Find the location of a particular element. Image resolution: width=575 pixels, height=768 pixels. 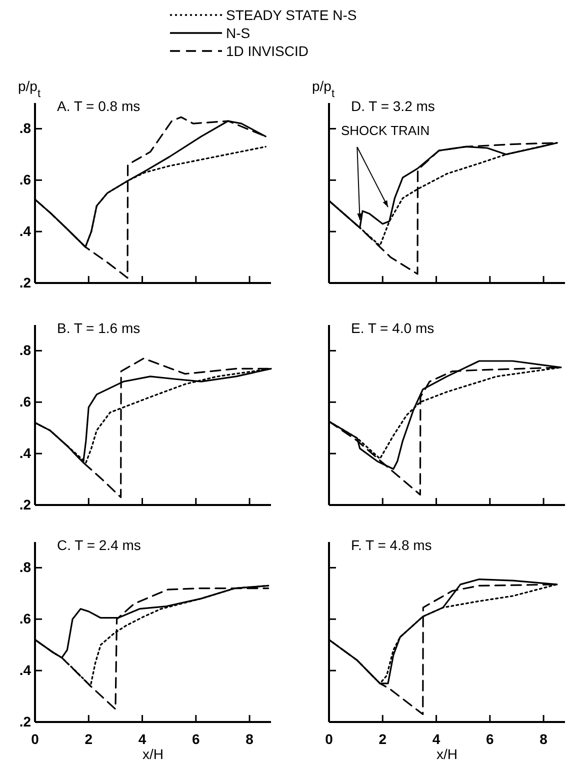

chart-title: C. T = 2.4 ms is located at coordinates (99, 545).